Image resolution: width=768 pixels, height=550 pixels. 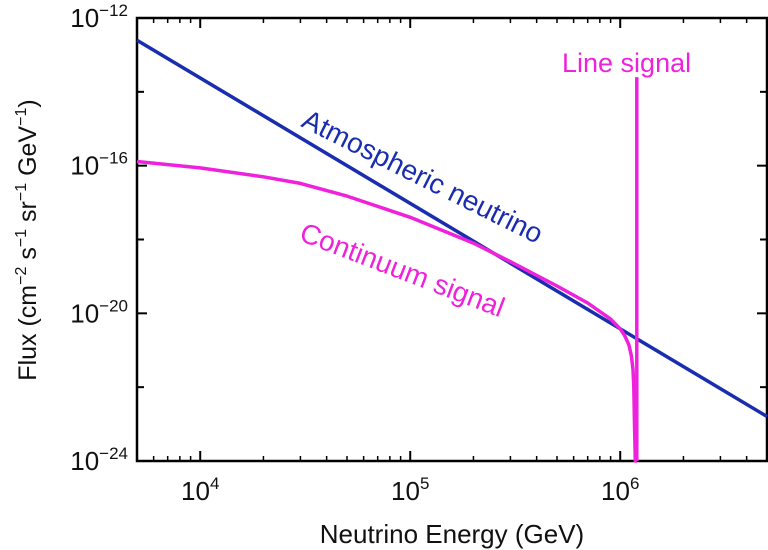 I want to click on y-tick-label: 10−20, so click(x=99, y=312).